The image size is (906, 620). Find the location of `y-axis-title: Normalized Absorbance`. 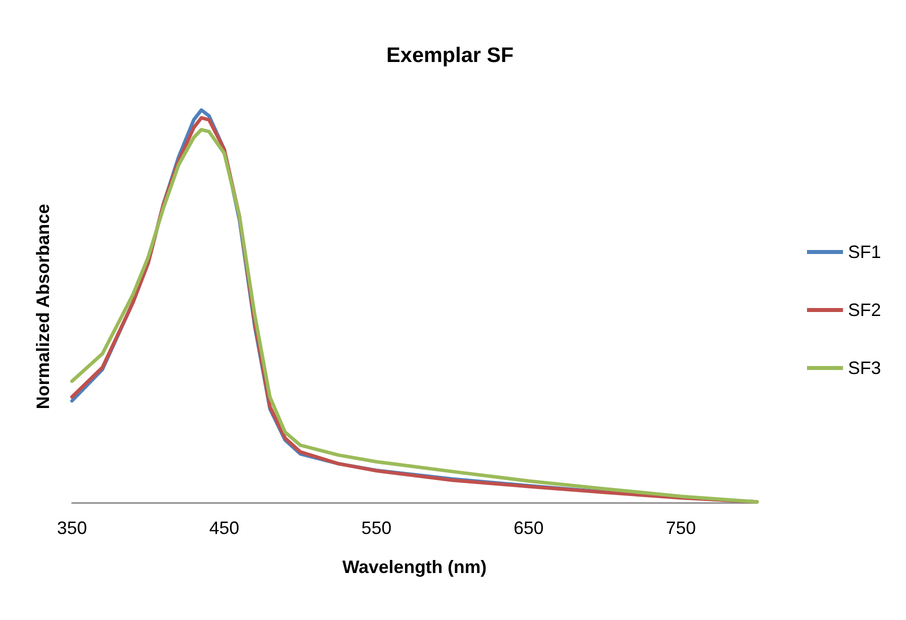

y-axis-title: Normalized Absorbance is located at coordinates (43, 307).